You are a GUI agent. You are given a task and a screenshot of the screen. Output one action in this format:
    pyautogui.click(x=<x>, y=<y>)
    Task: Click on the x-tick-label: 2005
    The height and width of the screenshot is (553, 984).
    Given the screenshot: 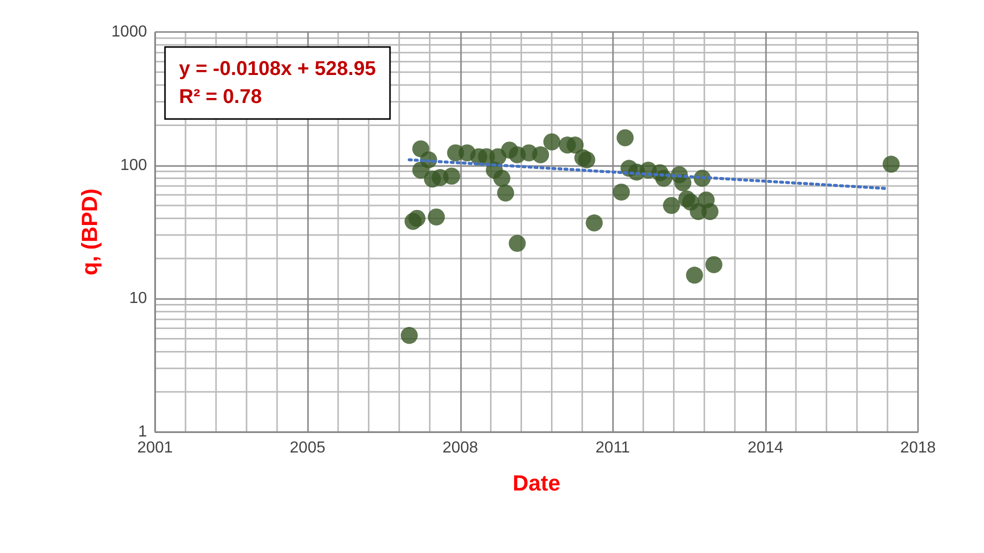 What is the action you would take?
    pyautogui.click(x=308, y=448)
    